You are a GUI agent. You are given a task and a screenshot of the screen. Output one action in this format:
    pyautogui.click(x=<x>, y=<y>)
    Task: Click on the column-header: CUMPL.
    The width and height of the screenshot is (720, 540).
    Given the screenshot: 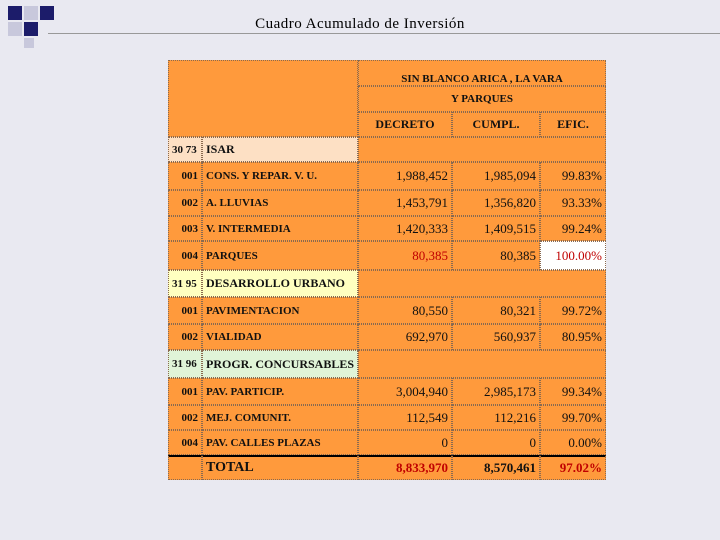 What is the action you would take?
    pyautogui.click(x=496, y=124)
    